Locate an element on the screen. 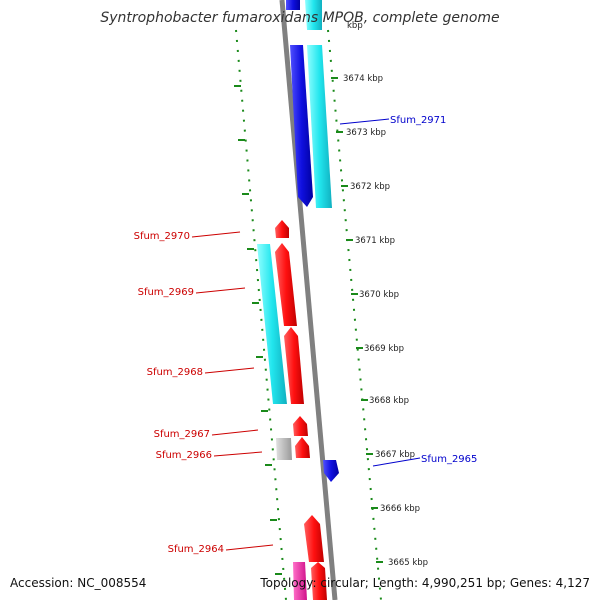 The width and height of the screenshot is (600, 600). outer-scale-line-right is located at coordinates (354, 314).